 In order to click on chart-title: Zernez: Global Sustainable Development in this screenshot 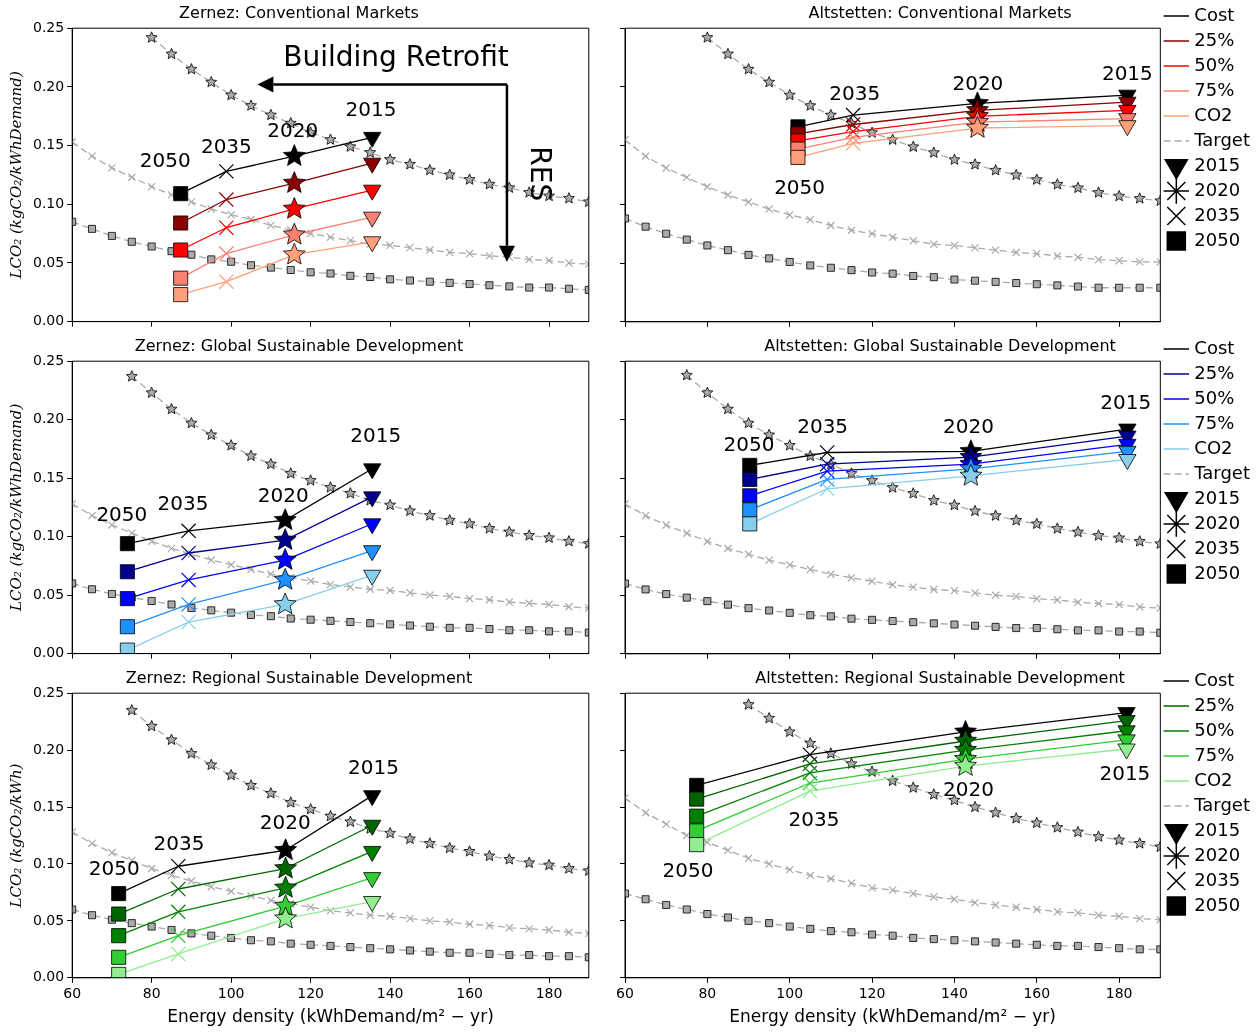, I will do `click(299, 345)`.